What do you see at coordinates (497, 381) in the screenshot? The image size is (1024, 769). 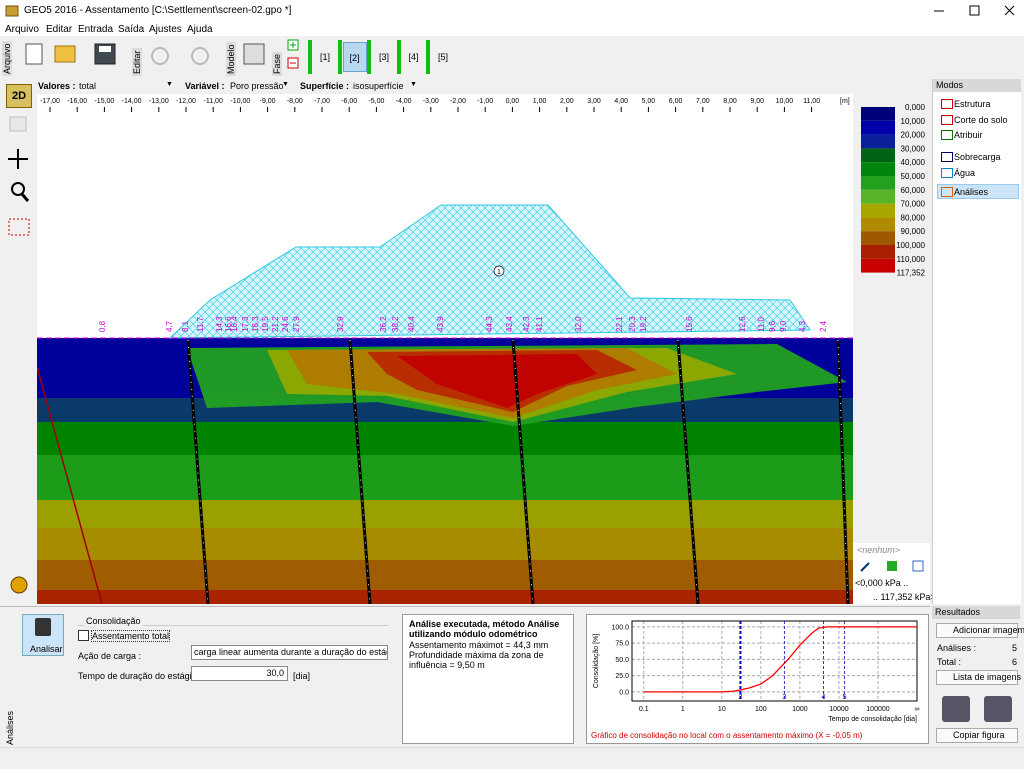 I see `stress-zone` at bounding box center [497, 381].